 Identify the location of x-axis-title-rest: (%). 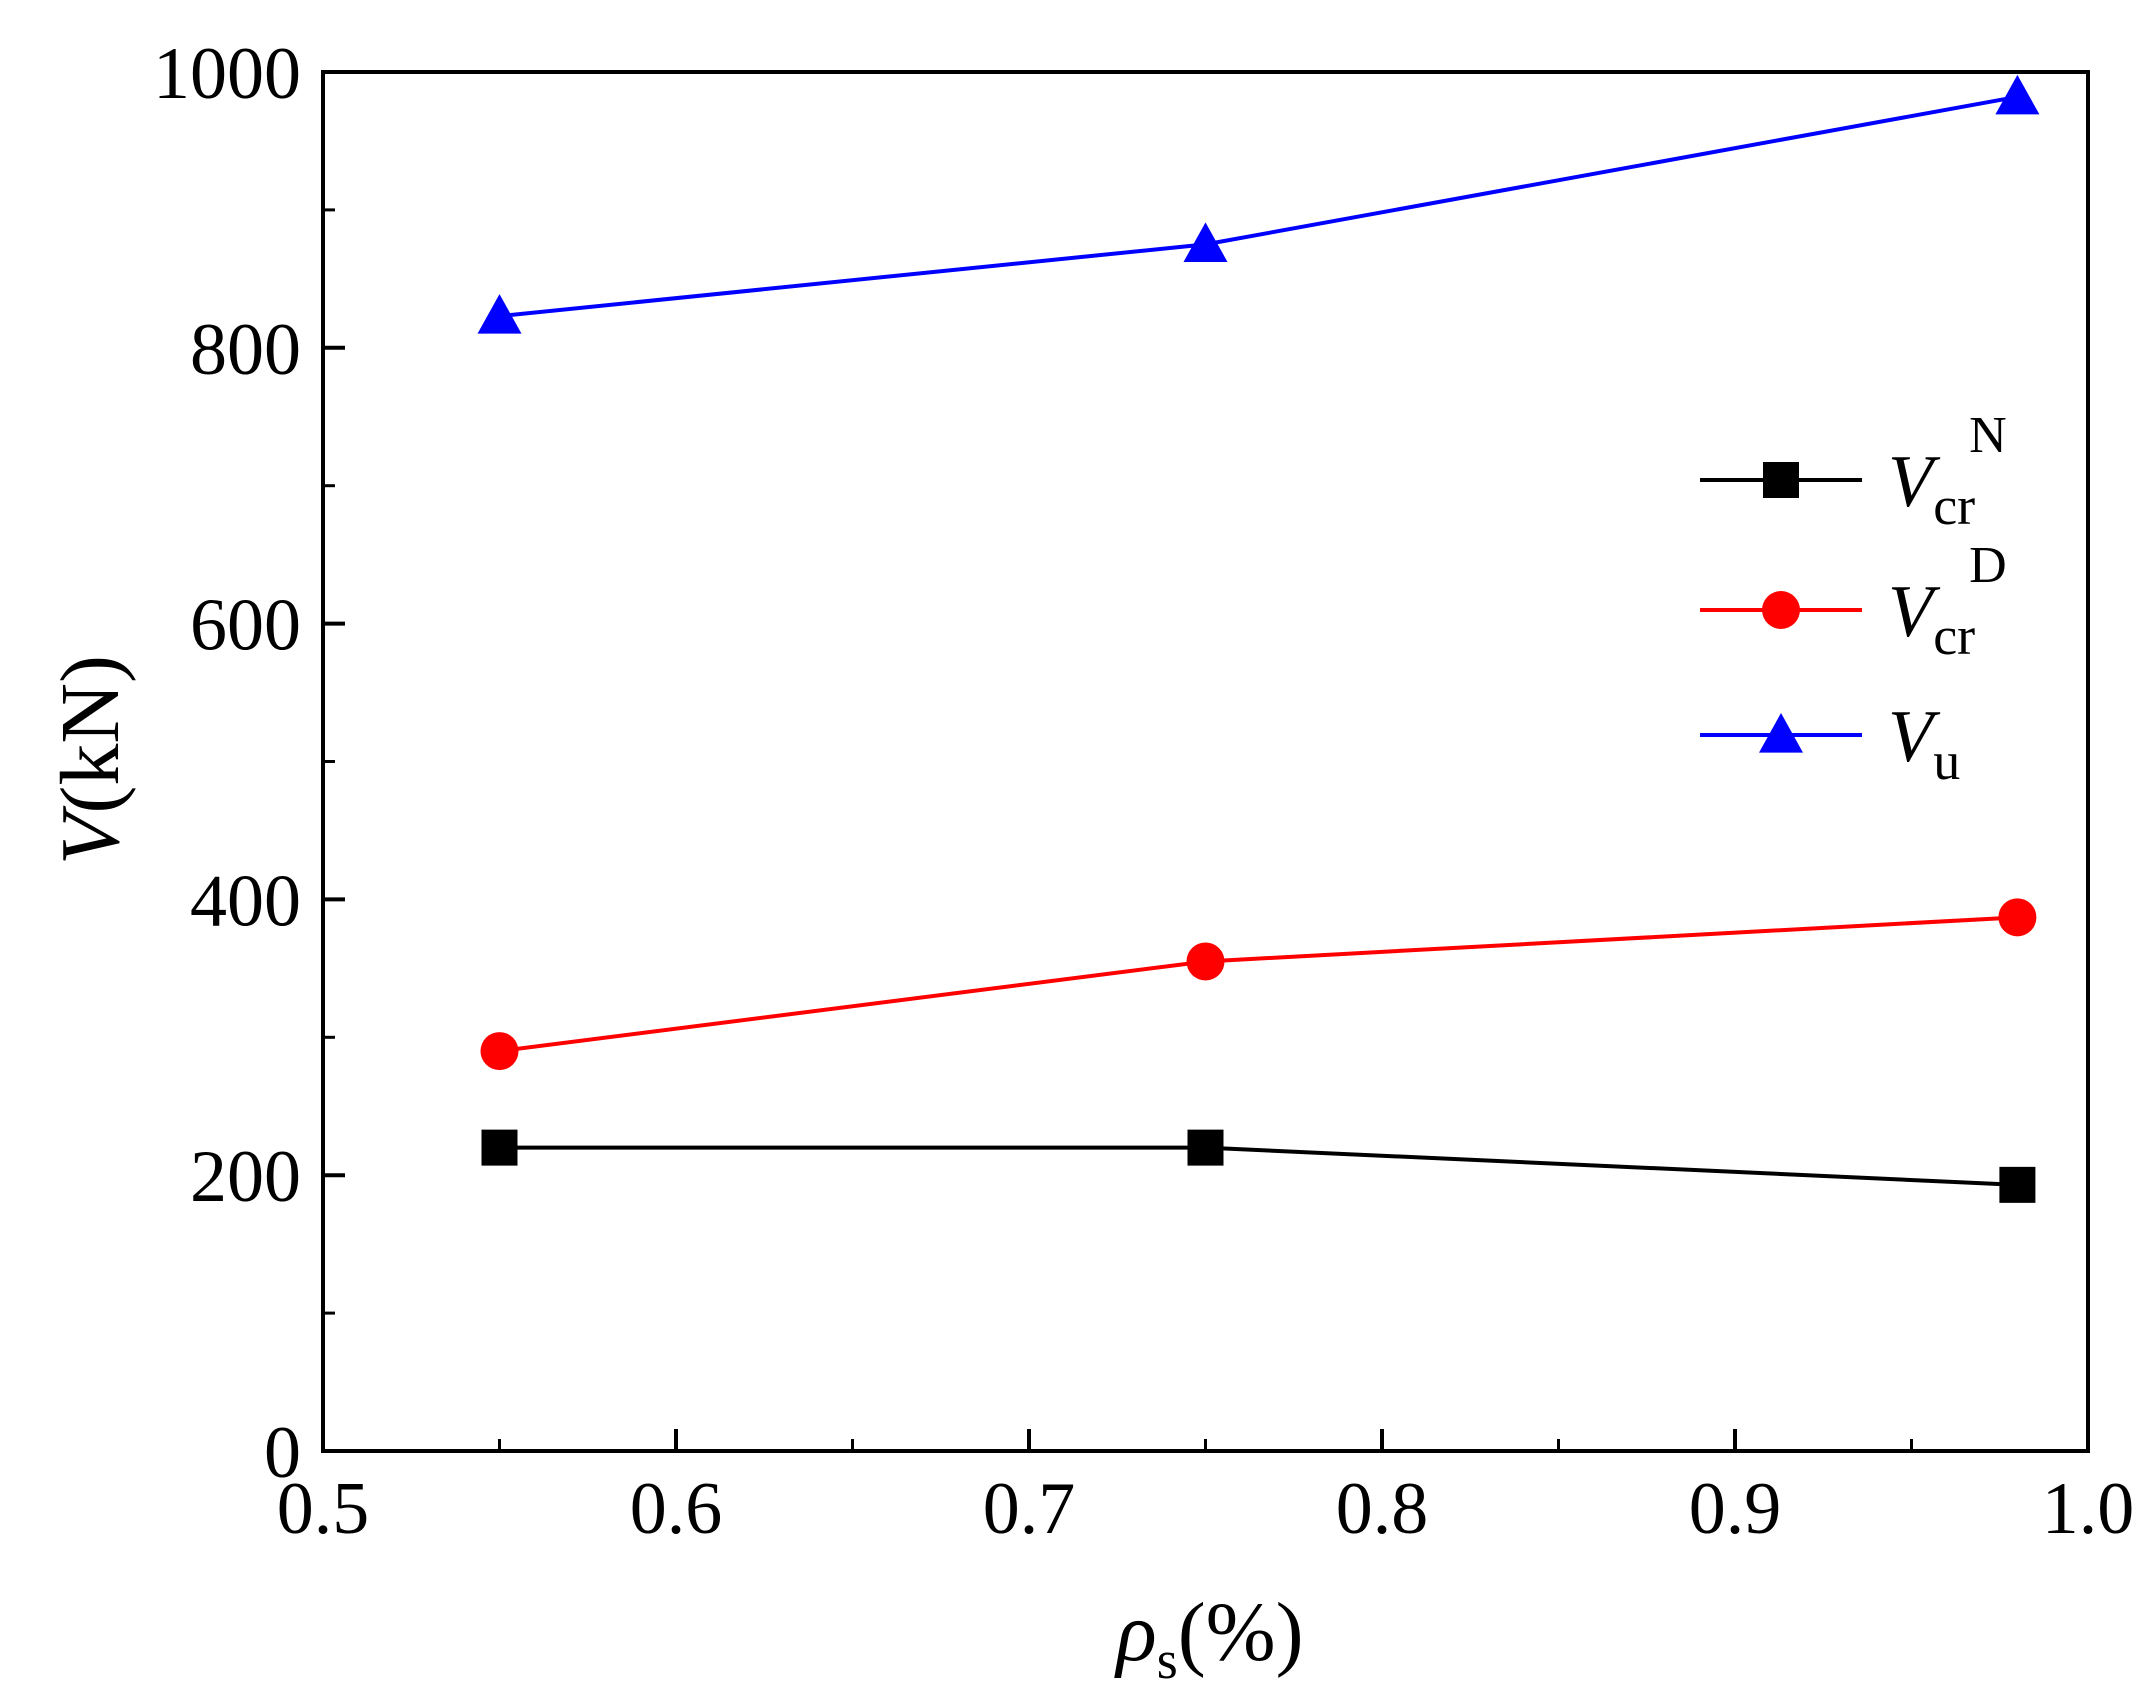
(1241, 1632).